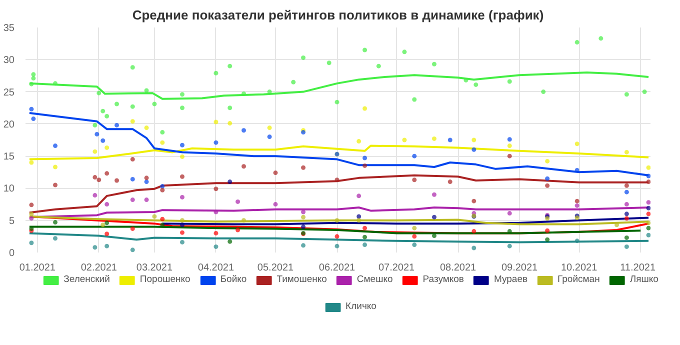 The height and width of the screenshot is (345, 680). Describe the element at coordinates (511, 279) in the screenshot. I see `legend-label: Мураев` at that location.